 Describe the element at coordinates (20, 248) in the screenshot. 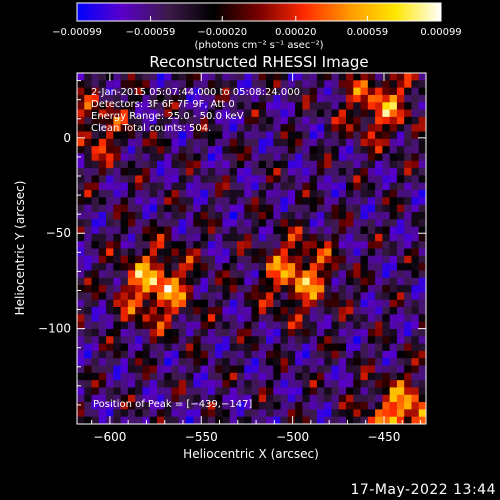

I see `y-axis-label: Heliocentric Y (arcsec)` at that location.